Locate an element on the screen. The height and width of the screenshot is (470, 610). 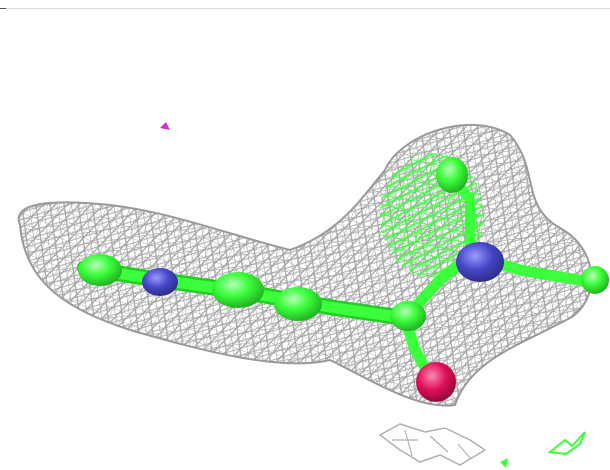
oxygen-atom is located at coordinates (436, 382).